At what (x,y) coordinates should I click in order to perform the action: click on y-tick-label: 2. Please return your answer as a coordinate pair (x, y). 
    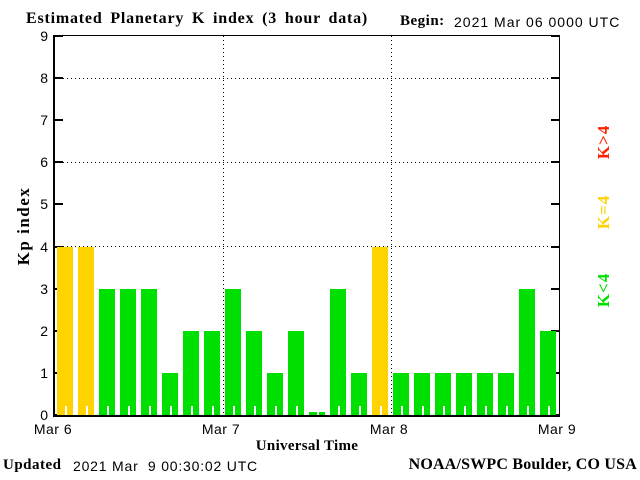
    Looking at the image, I should click on (44, 330).